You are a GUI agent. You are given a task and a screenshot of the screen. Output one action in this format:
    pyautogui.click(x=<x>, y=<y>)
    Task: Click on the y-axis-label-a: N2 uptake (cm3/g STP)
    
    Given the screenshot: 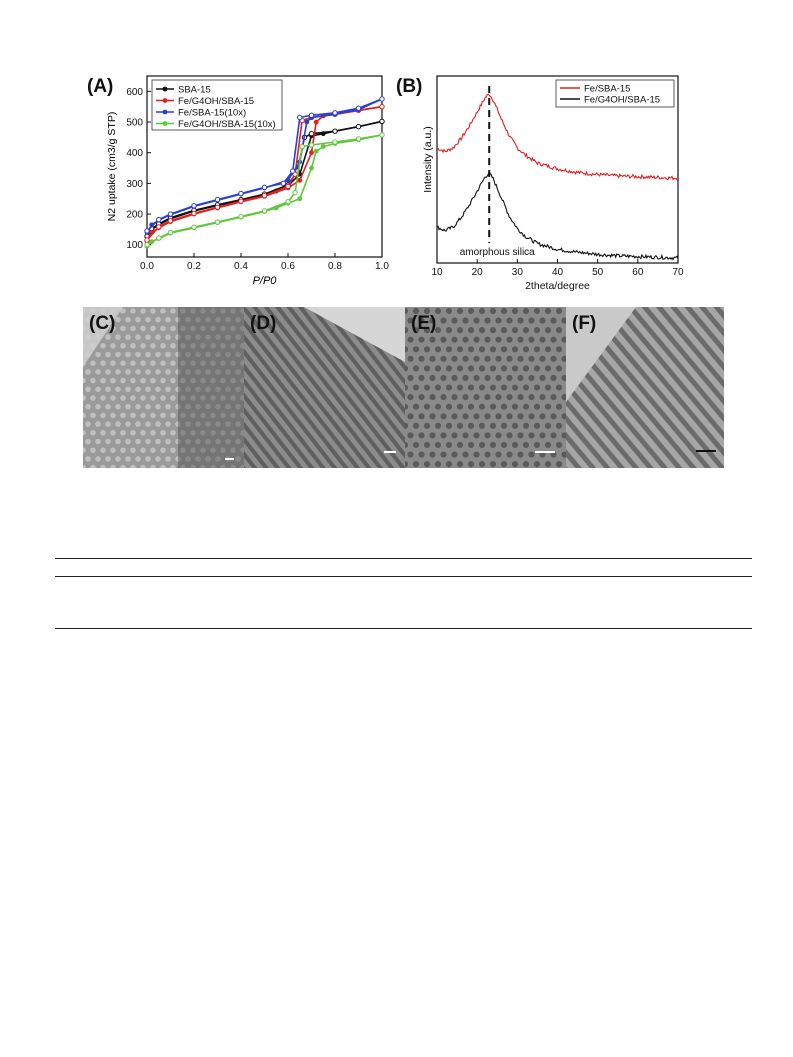 What is the action you would take?
    pyautogui.click(x=112, y=167)
    